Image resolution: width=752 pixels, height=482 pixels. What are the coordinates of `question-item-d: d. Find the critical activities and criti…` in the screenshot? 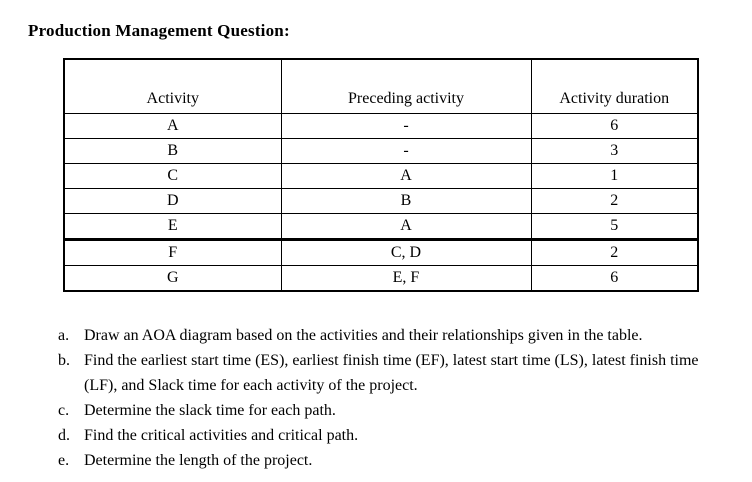 It's located at (396, 435).